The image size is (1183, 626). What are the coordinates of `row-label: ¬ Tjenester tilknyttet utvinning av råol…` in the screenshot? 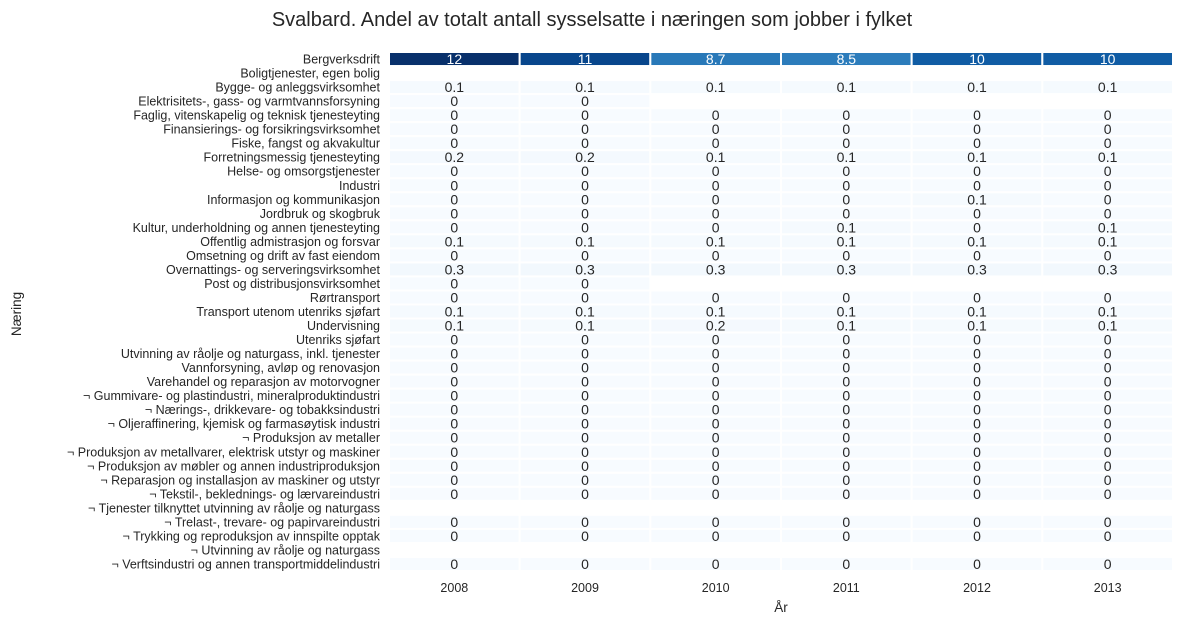 It's located at (234, 508).